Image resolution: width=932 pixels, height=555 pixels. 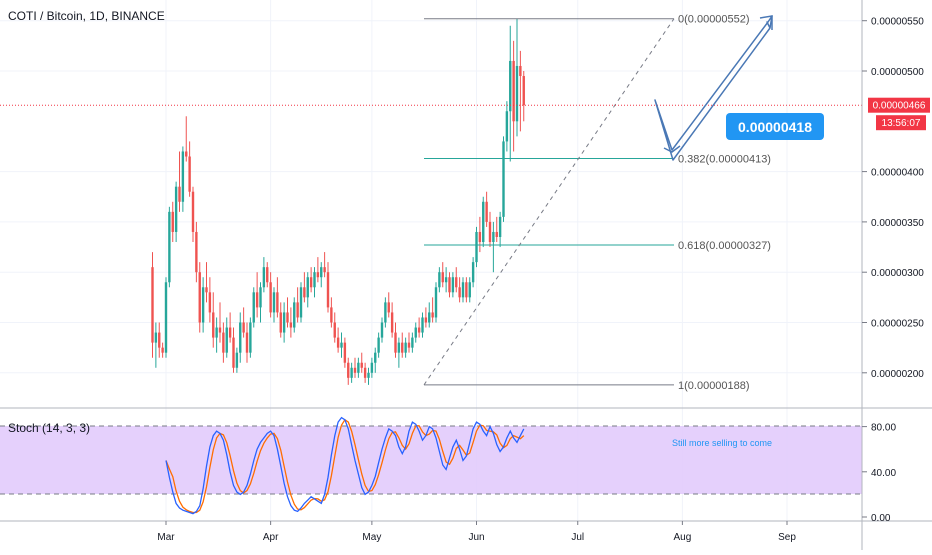 I want to click on time-axis-label: Mar, so click(x=166, y=537).